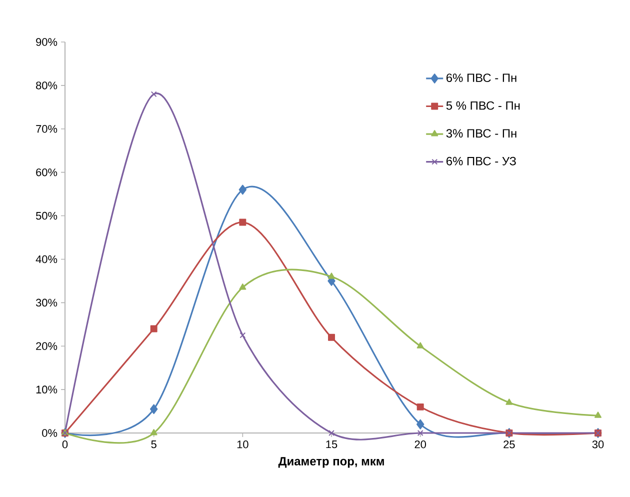 The image size is (630, 497). Describe the element at coordinates (420, 444) in the screenshot. I see `x-tick-label: 20` at that location.